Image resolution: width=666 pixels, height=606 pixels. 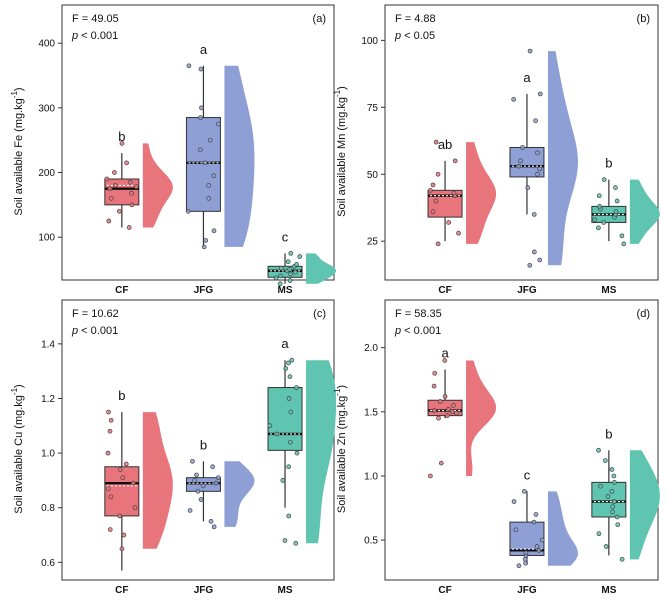 I want to click on y-tick-label: 50, so click(x=373, y=175).